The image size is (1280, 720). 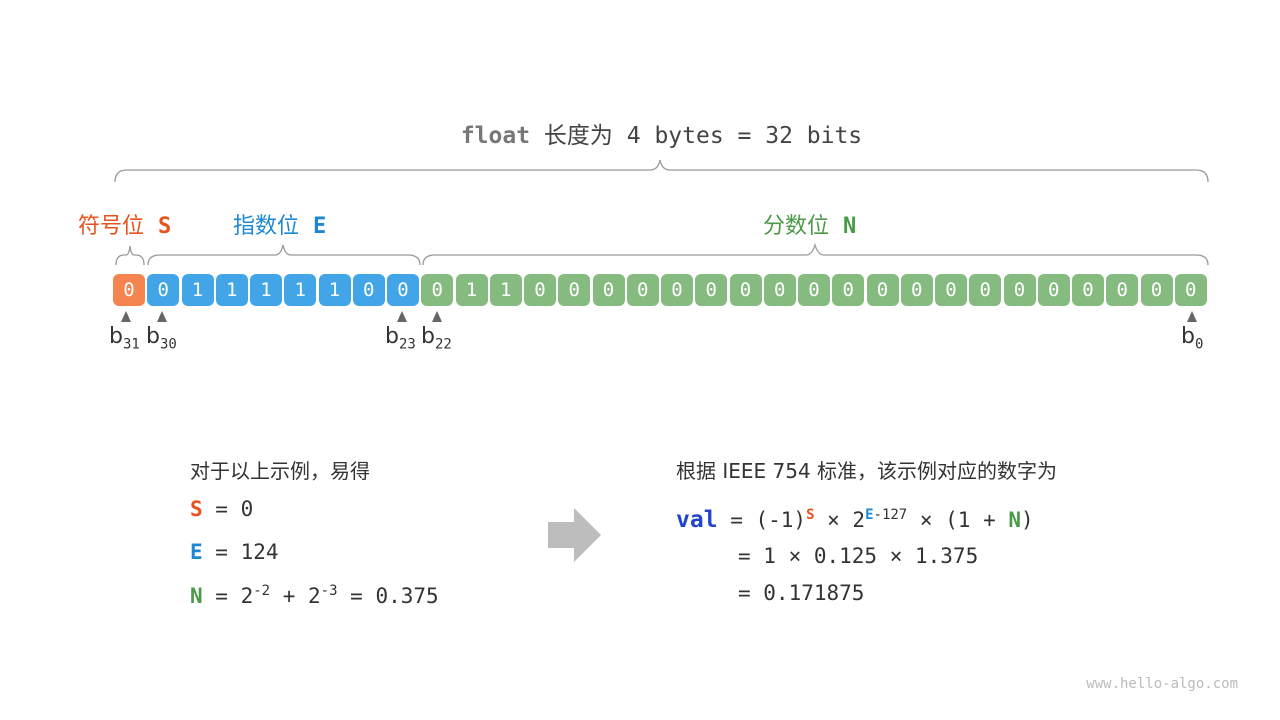 What do you see at coordinates (231, 290) in the screenshot?
I see `bit-28-exponent: 1` at bounding box center [231, 290].